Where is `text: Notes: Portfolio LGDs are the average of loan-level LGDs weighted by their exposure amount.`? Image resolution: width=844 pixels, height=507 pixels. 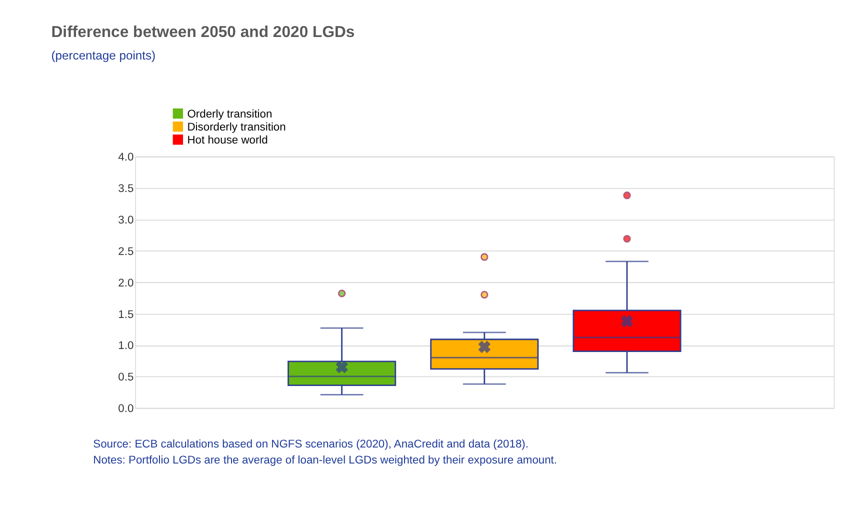 text: Notes: Portfolio LGDs are the average of loan-level LGDs weighted by their exposure amount. is located at coordinates (325, 460).